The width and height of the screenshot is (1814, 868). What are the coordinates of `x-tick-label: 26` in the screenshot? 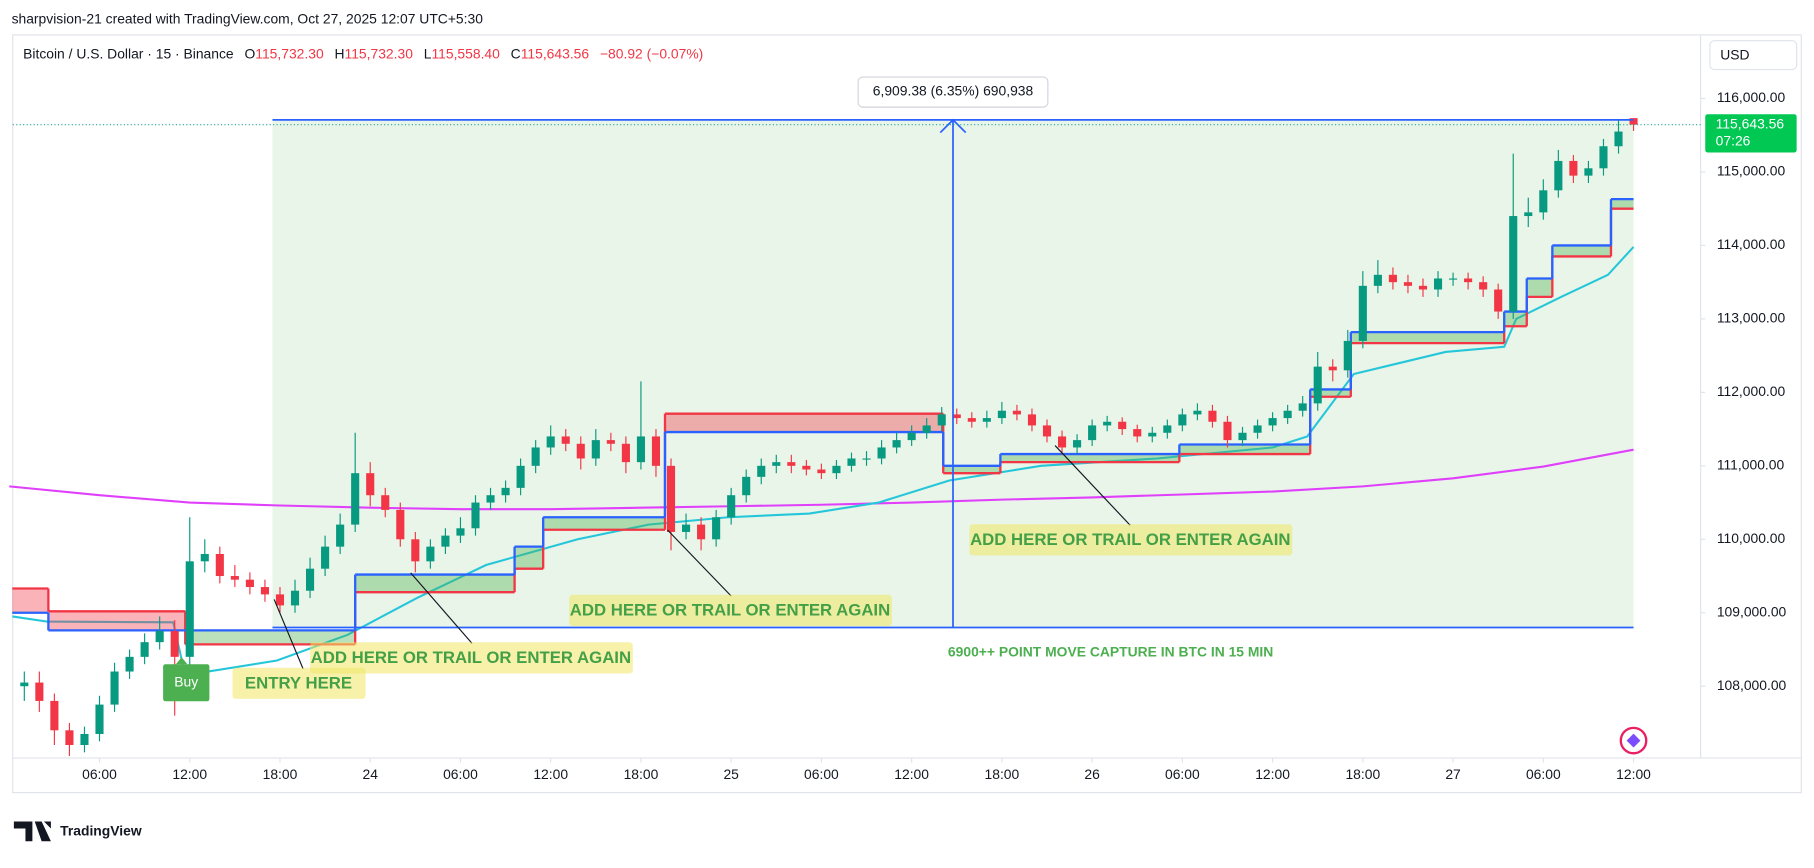 It's located at (1092, 774).